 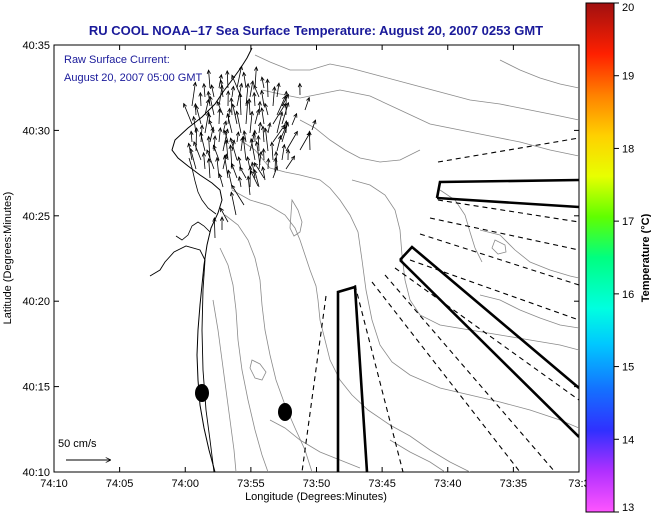 I want to click on y-tick-label: 40:35, so click(x=36, y=46).